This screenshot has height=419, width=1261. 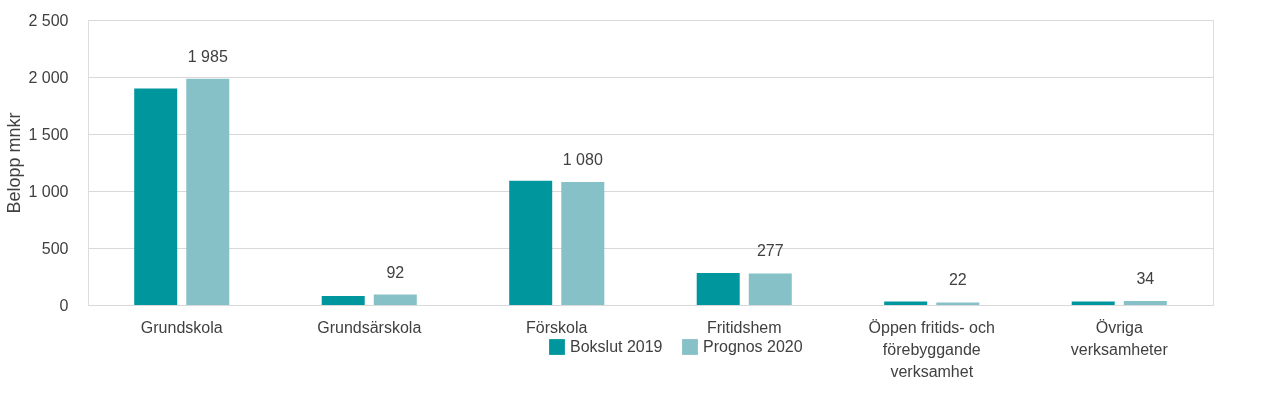 I want to click on data-label: 22, so click(x=957, y=280).